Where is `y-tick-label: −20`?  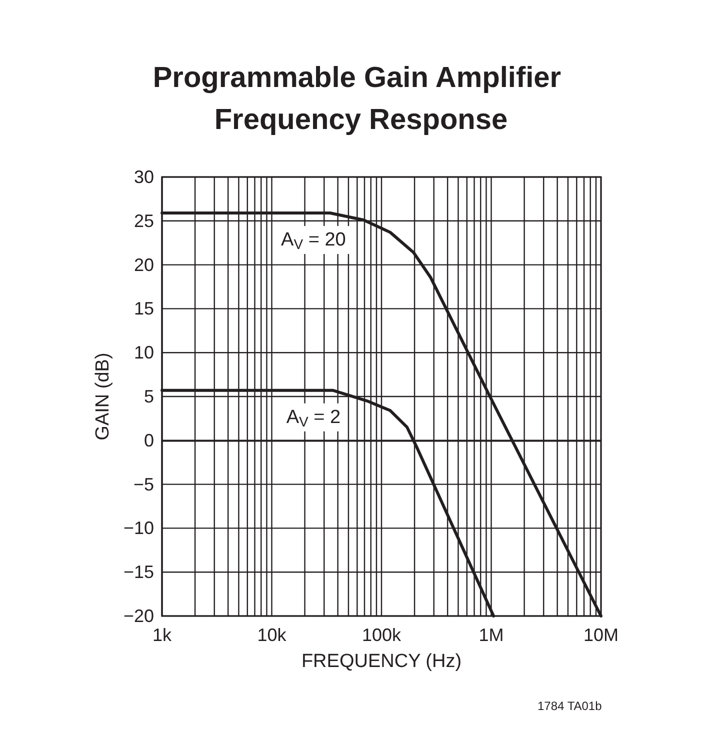 y-tick-label: −20 is located at coordinates (138, 616).